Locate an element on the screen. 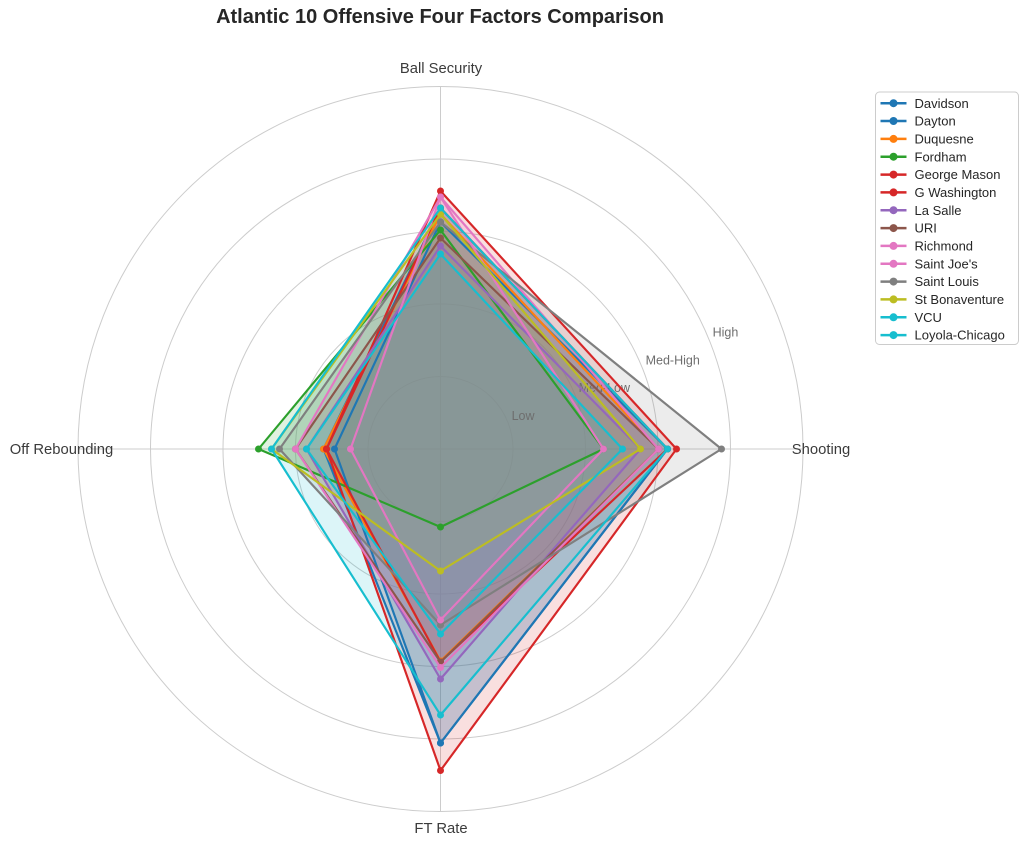  svg-text: Off Rebounding is located at coordinates (61, 450).